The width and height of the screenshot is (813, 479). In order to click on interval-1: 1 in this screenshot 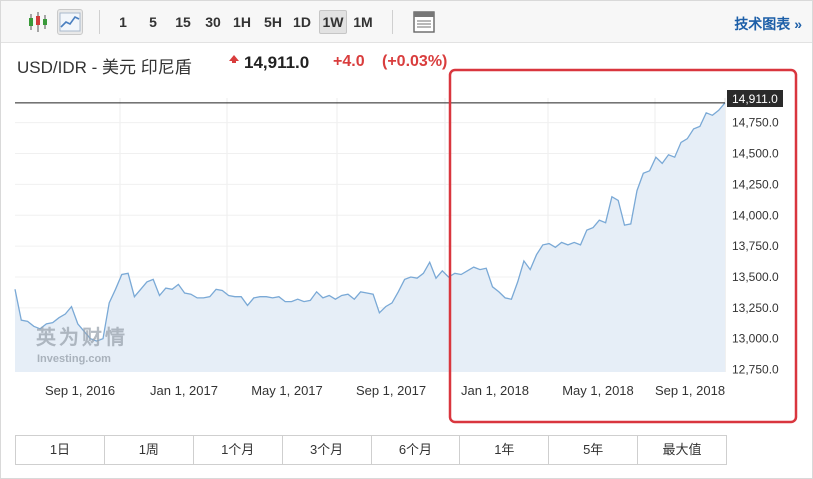, I will do `click(123, 22)`.